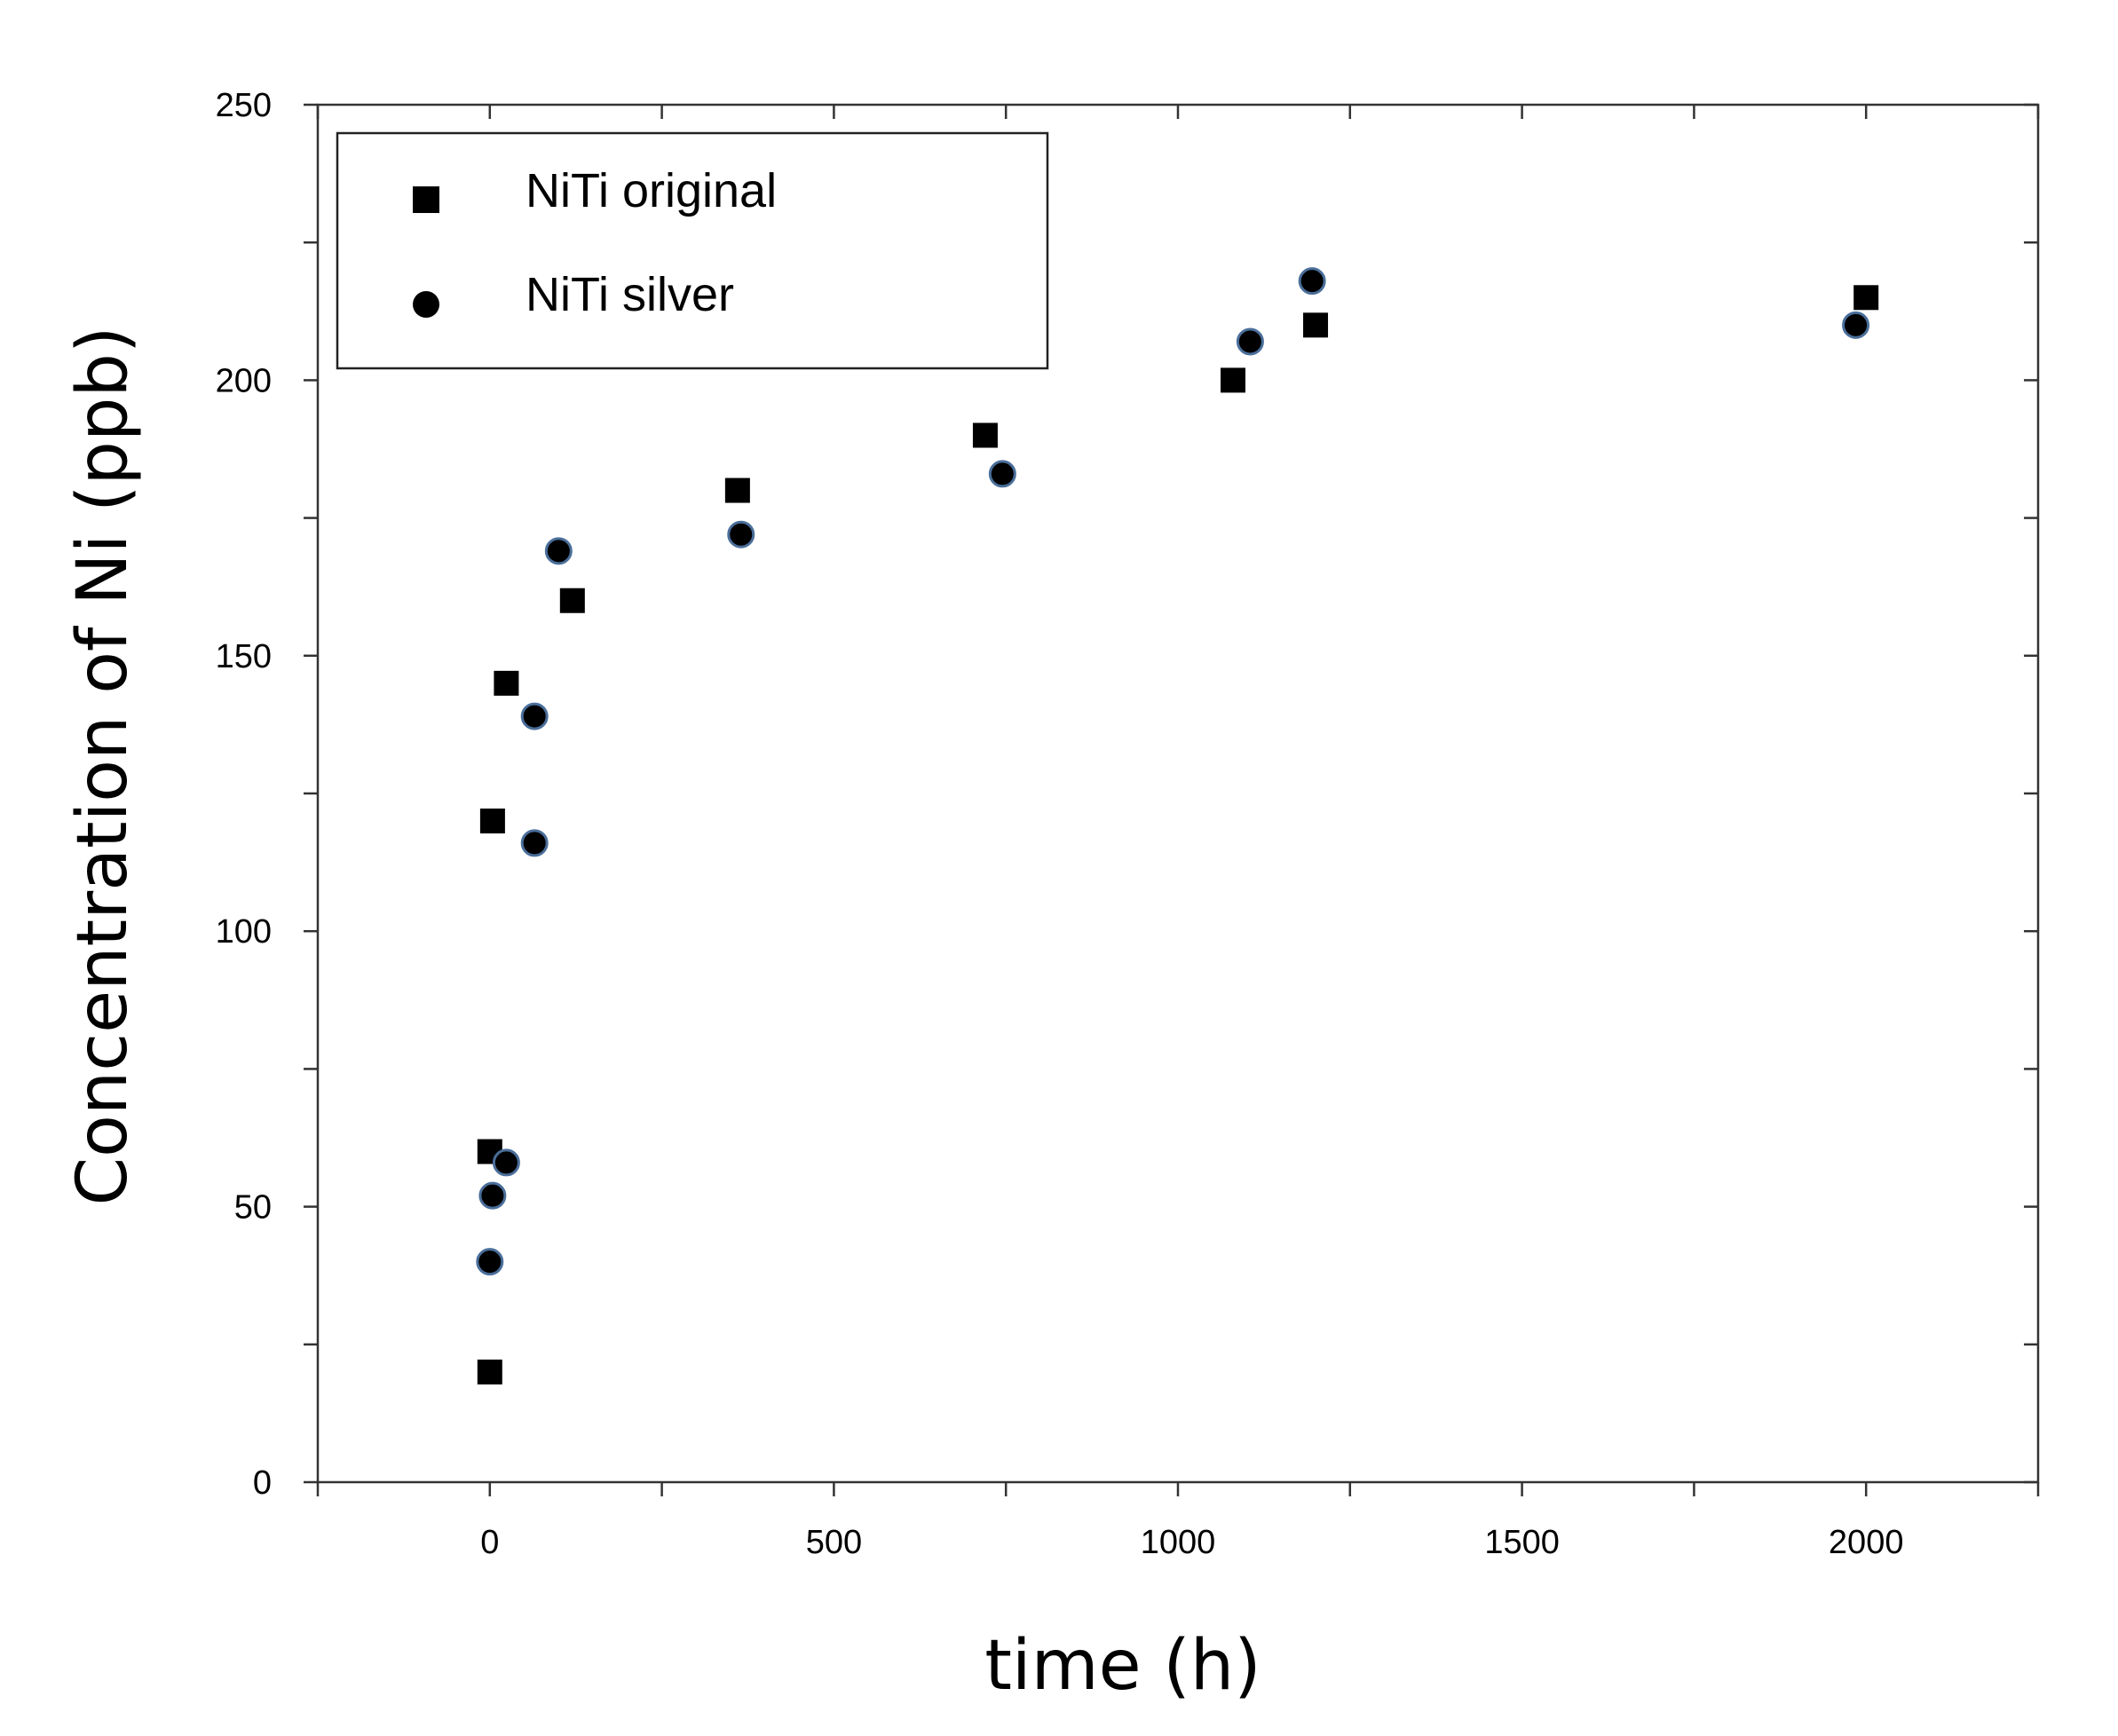 This screenshot has width=2118, height=1736. What do you see at coordinates (651, 190) in the screenshot?
I see `legend-label-niti-original: NiTi original` at bounding box center [651, 190].